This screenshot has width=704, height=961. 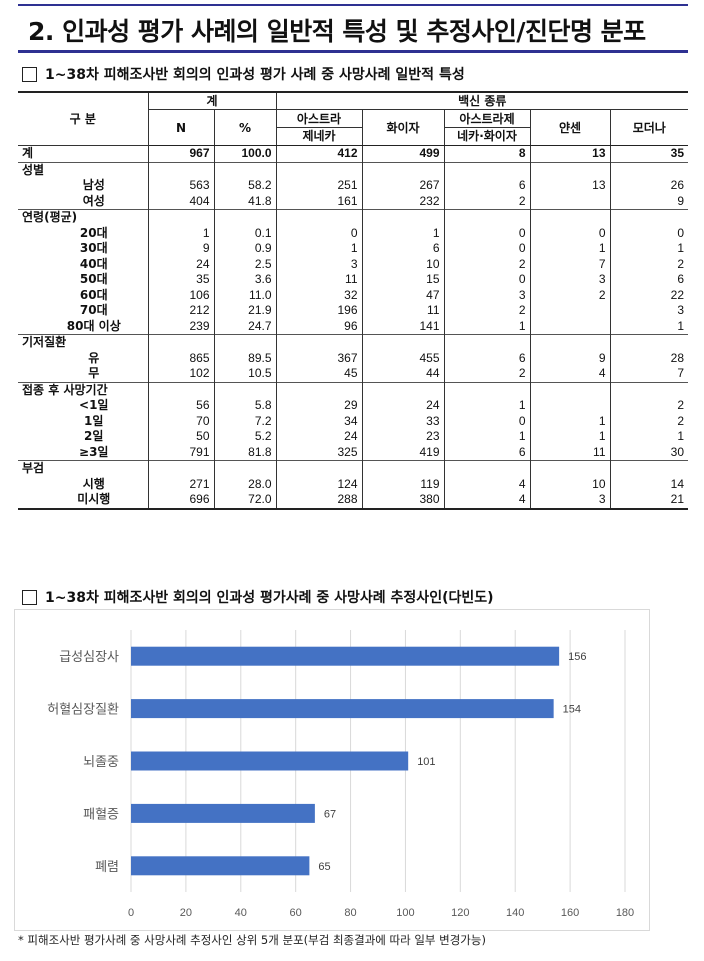 What do you see at coordinates (83, 217) in the screenshot?
I see `row-label: 연령(평균)` at bounding box center [83, 217].